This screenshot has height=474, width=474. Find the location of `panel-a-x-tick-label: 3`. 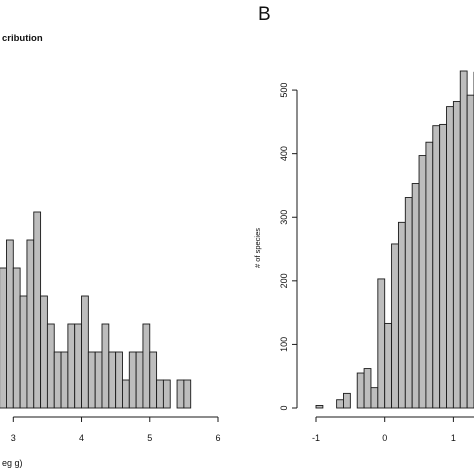

panel-a-x-tick-label: 3 is located at coordinates (13, 438).